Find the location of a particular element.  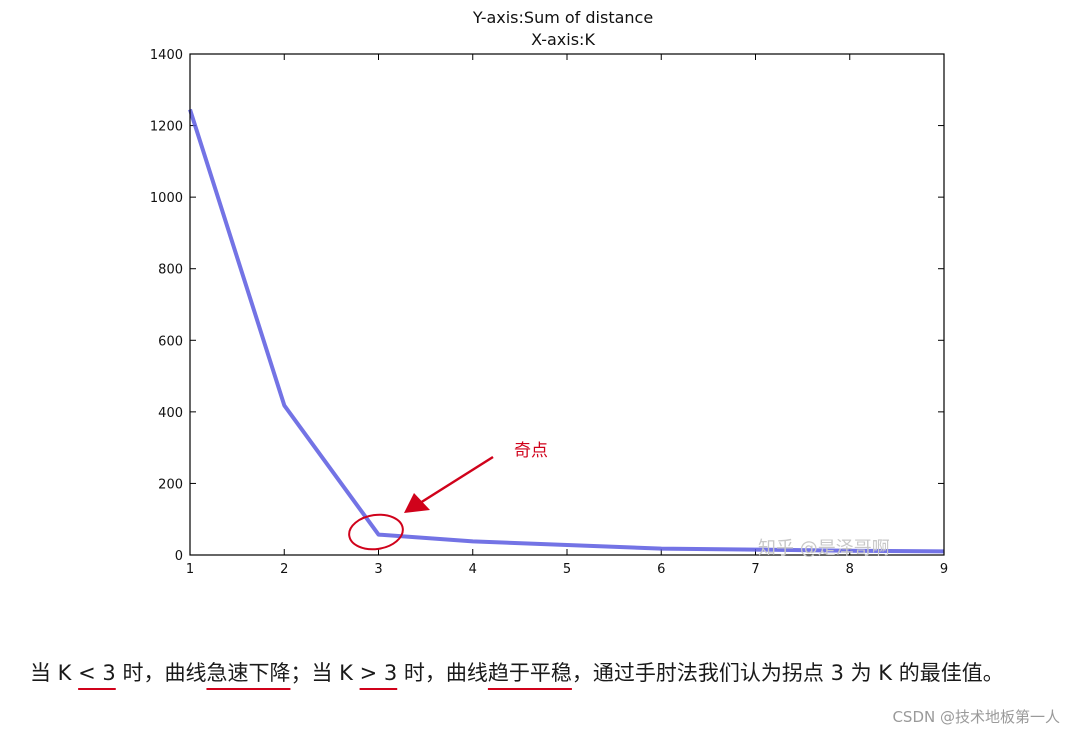

x-tick-label: 6 is located at coordinates (661, 569).